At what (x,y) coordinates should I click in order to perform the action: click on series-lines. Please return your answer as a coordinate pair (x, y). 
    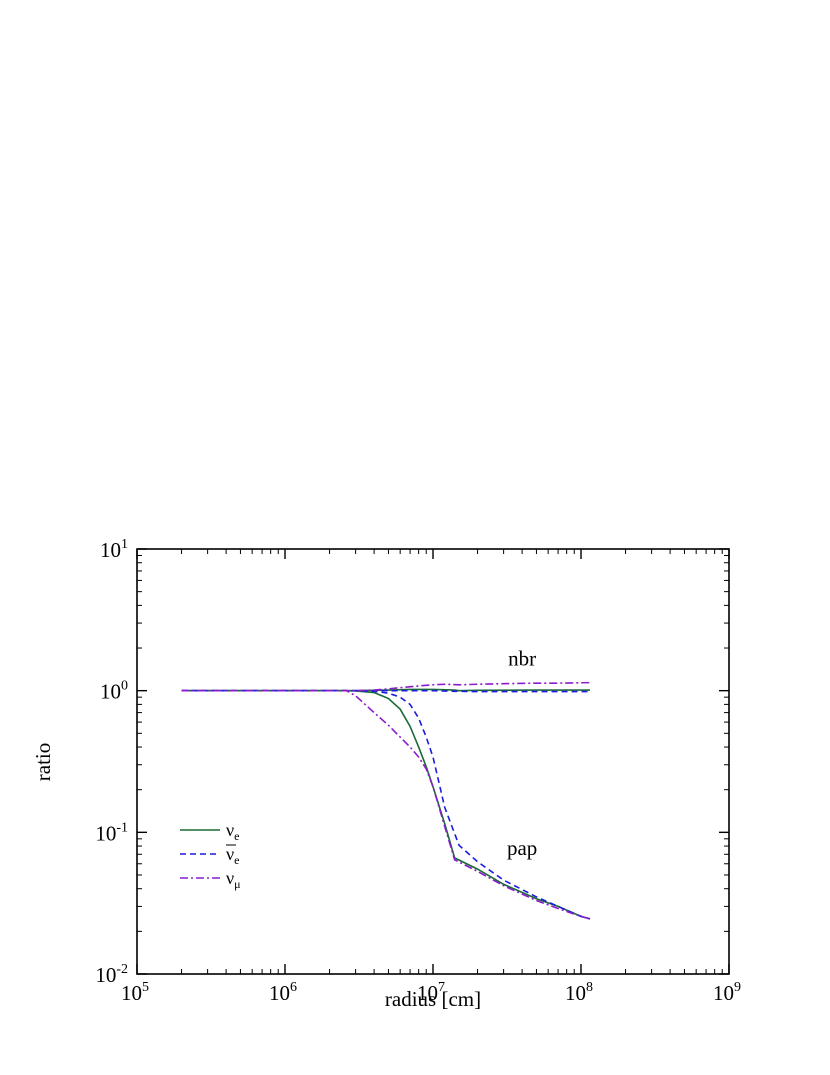
    Looking at the image, I should click on (386, 800).